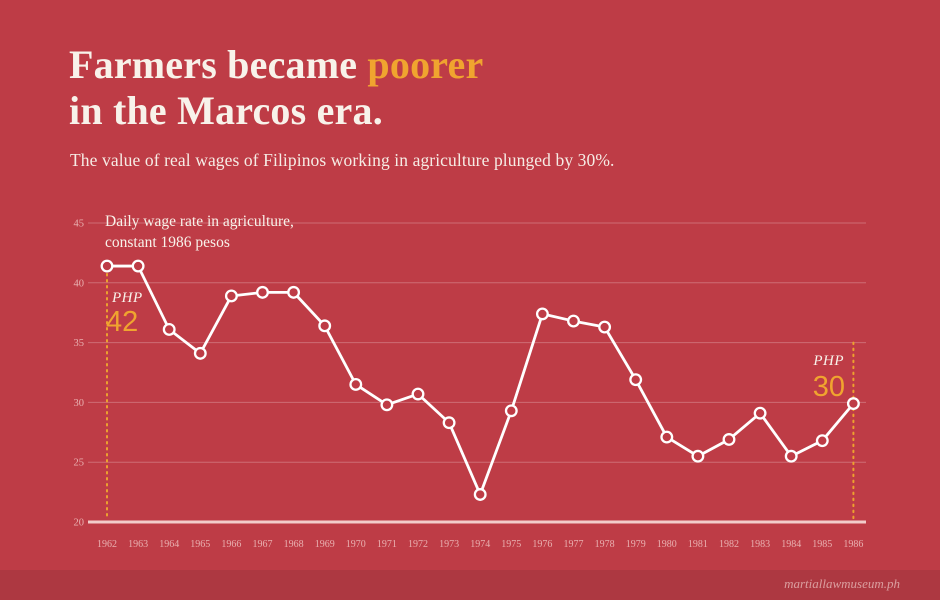  I want to click on x-tick-label-1980: 1980, so click(667, 544).